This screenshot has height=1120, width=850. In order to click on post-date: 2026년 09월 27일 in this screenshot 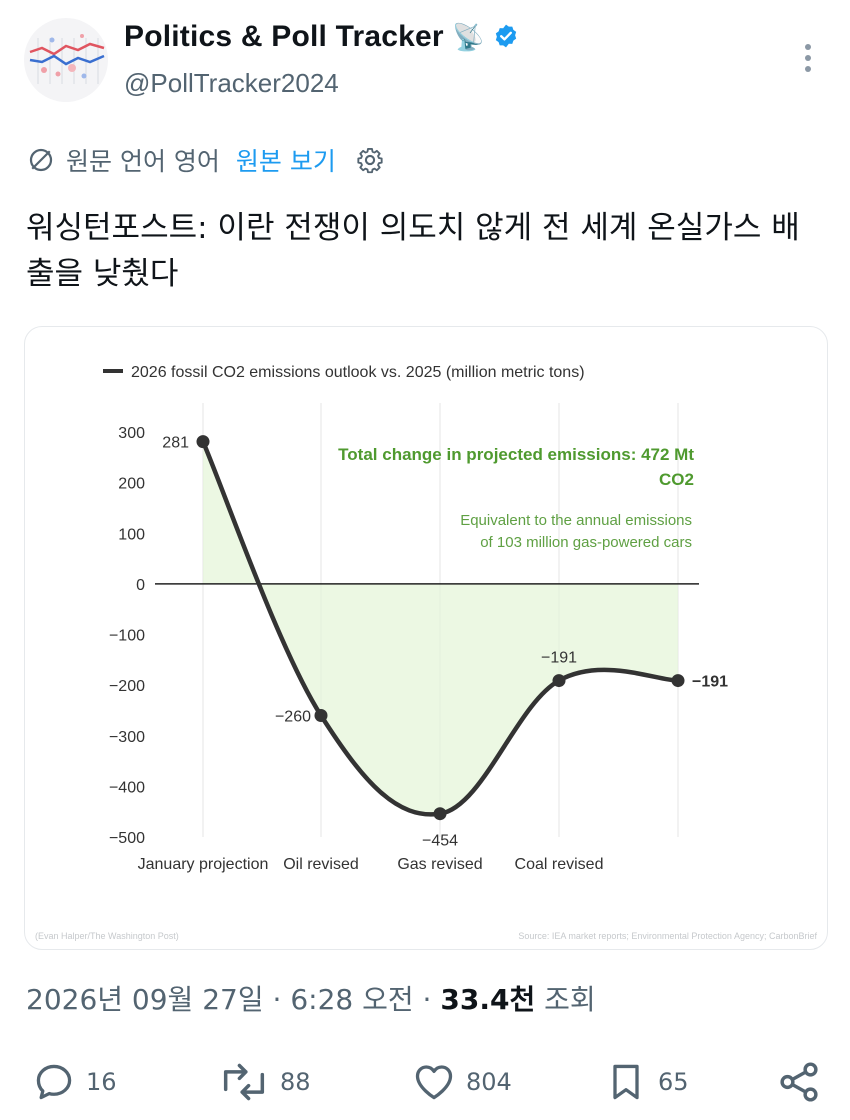, I will do `click(145, 999)`.